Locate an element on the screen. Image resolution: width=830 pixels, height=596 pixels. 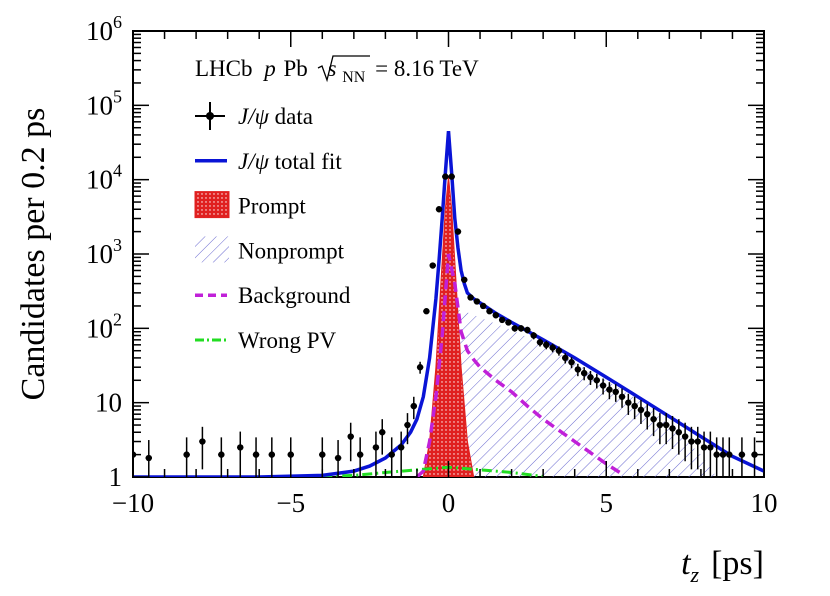
x-axis-unit: [ps] is located at coordinates (737, 563).